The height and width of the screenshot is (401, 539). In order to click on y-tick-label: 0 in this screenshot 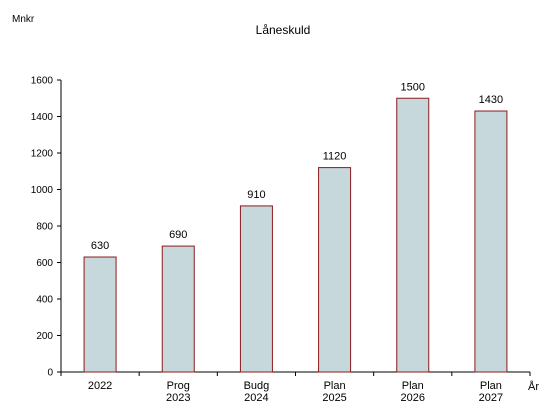, I will do `click(50, 373)`.